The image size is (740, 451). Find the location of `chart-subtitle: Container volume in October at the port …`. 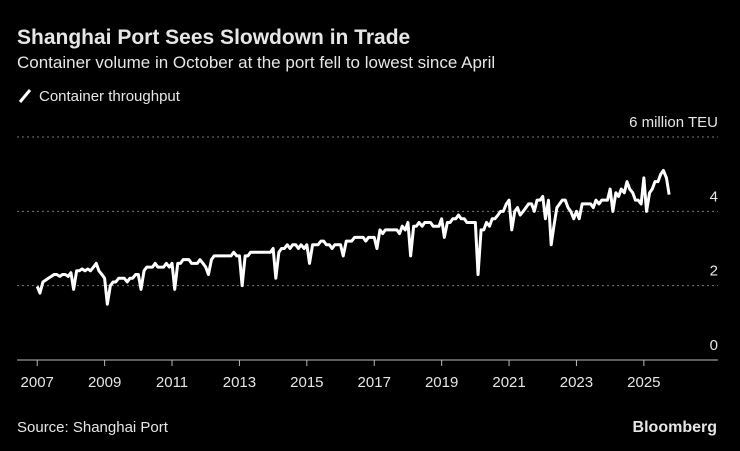

chart-subtitle: Container volume in October at the port … is located at coordinates (256, 62).